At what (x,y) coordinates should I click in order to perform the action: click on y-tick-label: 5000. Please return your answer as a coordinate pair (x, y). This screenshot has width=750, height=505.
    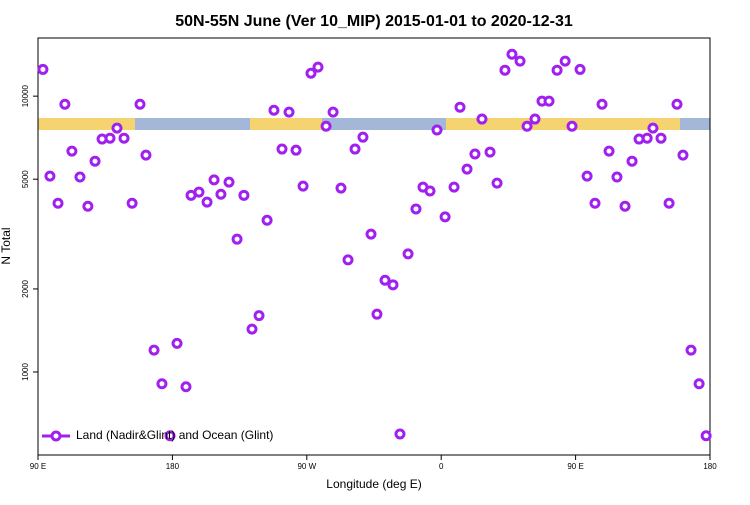
    Looking at the image, I should click on (25, 179).